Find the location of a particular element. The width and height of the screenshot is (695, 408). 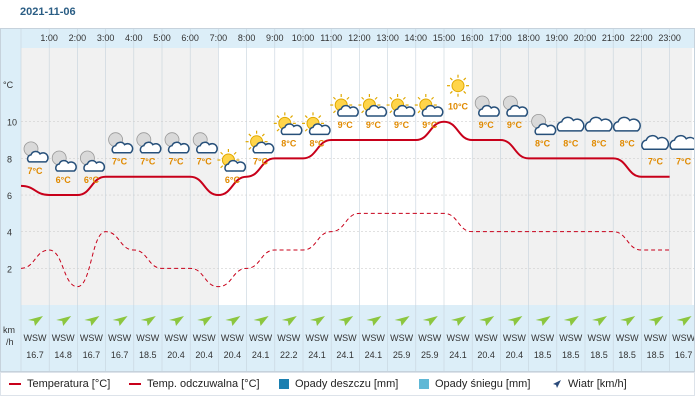

sun-disc is located at coordinates (458, 86).